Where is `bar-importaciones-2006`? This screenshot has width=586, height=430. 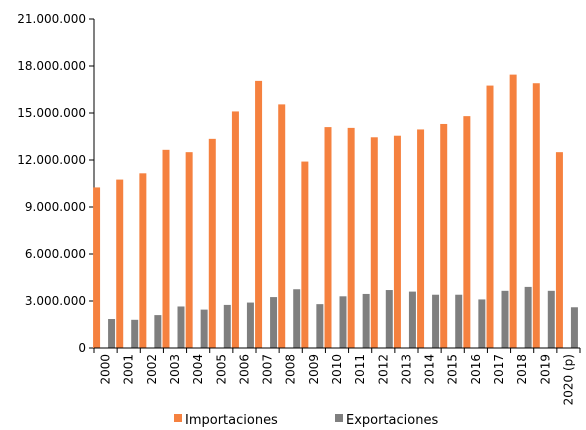
bar-importaciones-2006 is located at coordinates (235, 229).